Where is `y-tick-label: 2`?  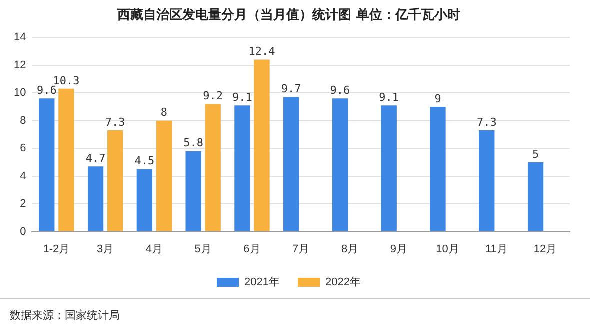 y-tick-label: 2 is located at coordinates (23, 204).